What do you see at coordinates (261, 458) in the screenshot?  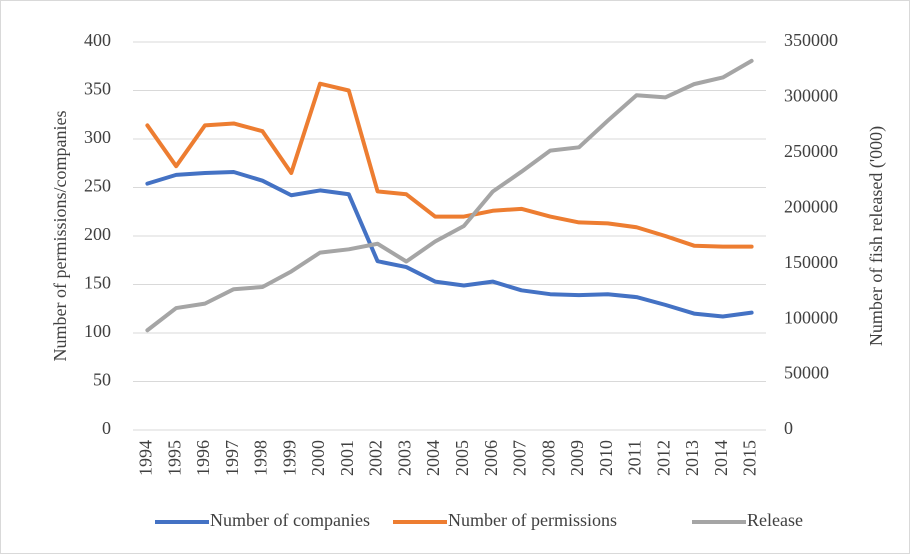 I see `x-tick-label: 1998` at bounding box center [261, 458].